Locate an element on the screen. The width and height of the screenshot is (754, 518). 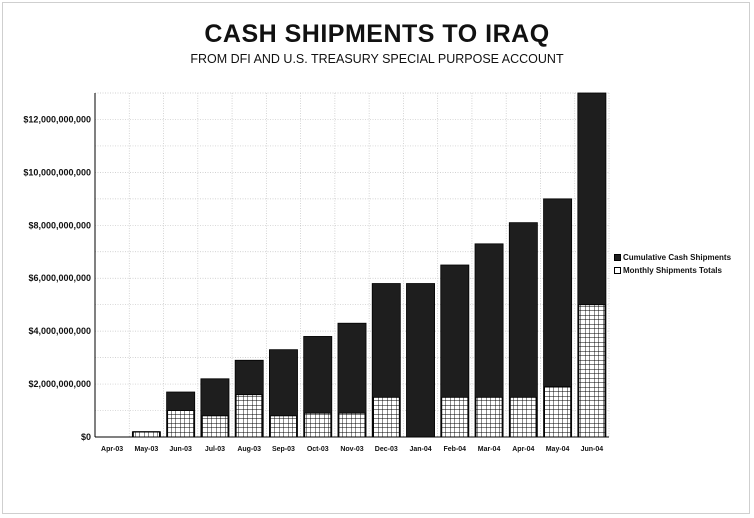
x-tick-label: Apr-03 is located at coordinates (112, 449).